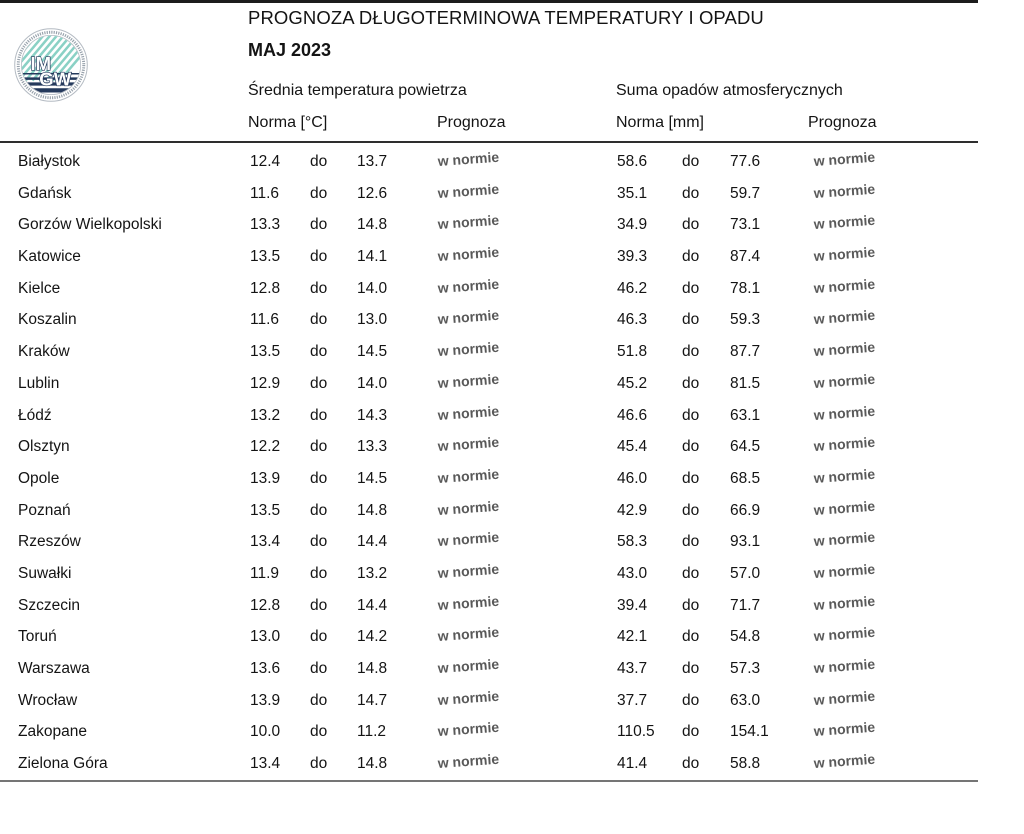  I want to click on logo-initials-bottom: GW, so click(55, 78).